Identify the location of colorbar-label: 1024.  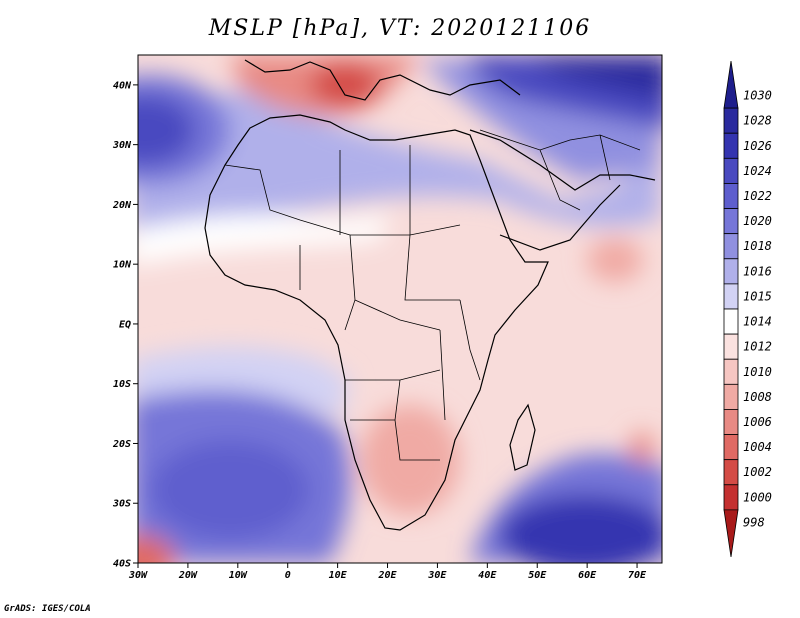
(757, 171).